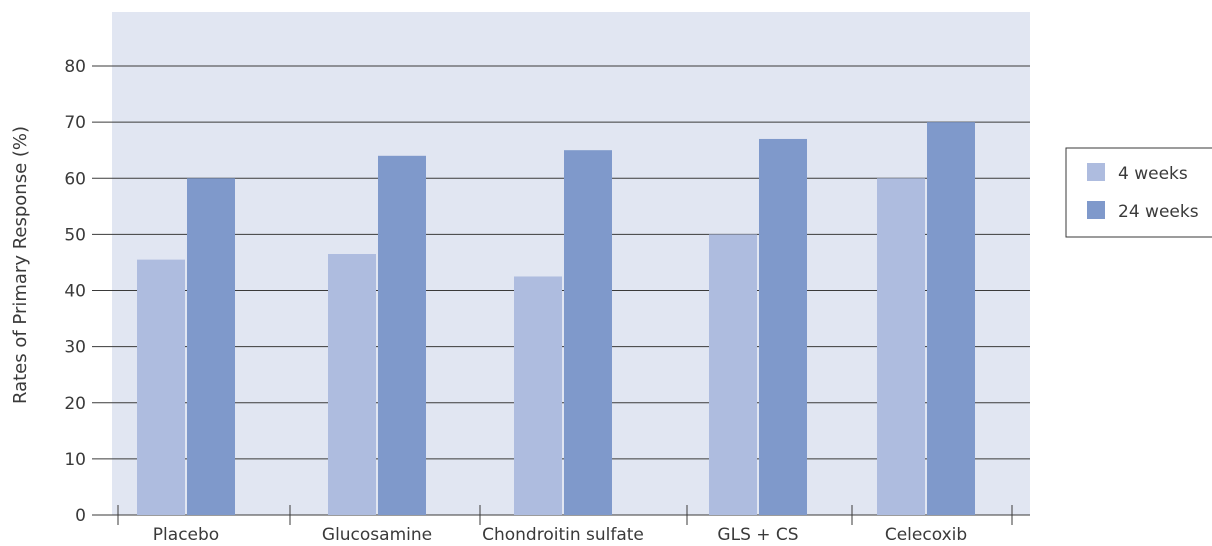 The height and width of the screenshot is (546, 1212). I want to click on bar-glucosamine-4-weeks, so click(352, 385).